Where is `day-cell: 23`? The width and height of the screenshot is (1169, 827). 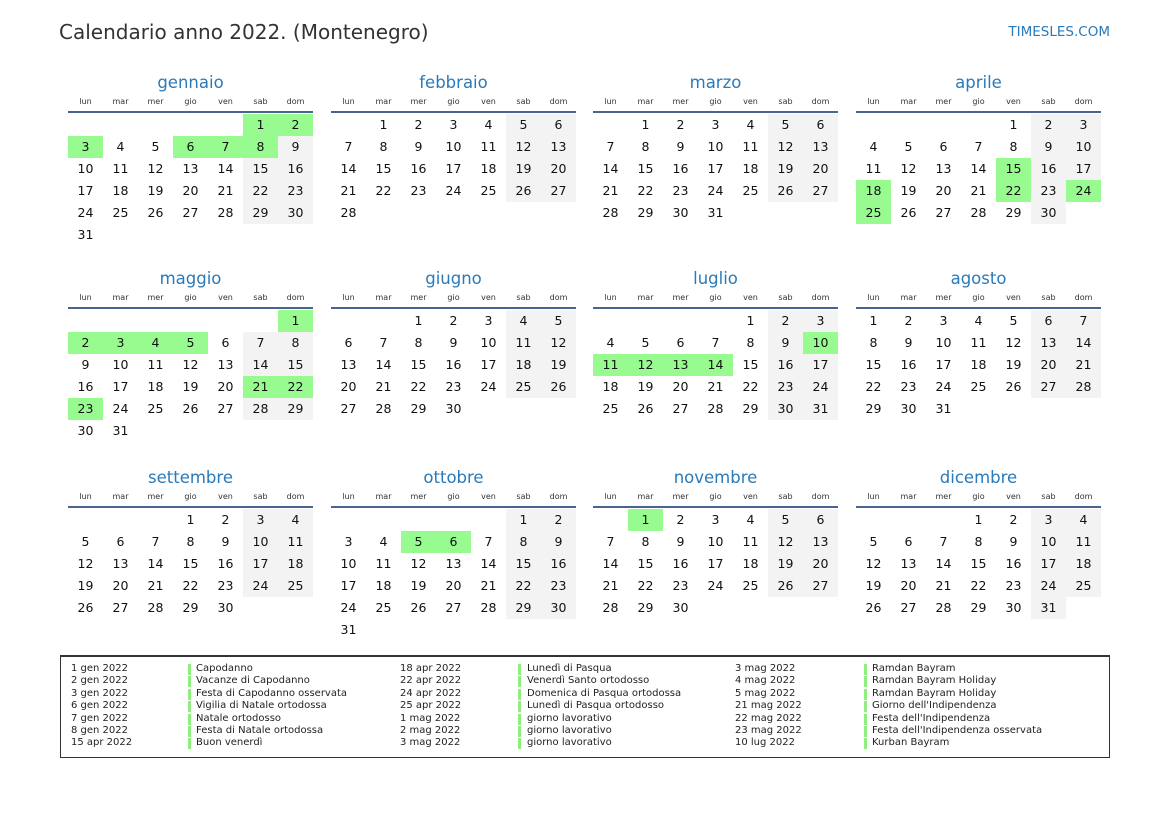
day-cell: 23 is located at coordinates (225, 585).